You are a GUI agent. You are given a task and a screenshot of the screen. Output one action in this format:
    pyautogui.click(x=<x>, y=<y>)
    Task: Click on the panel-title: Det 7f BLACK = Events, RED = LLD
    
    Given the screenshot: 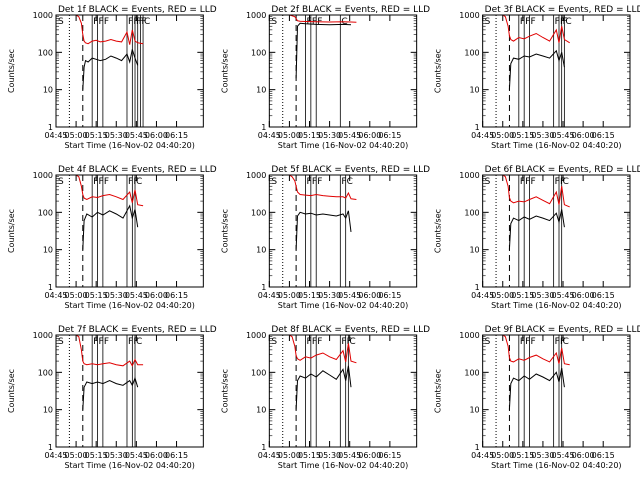 What is the action you would take?
    pyautogui.click(x=137, y=330)
    